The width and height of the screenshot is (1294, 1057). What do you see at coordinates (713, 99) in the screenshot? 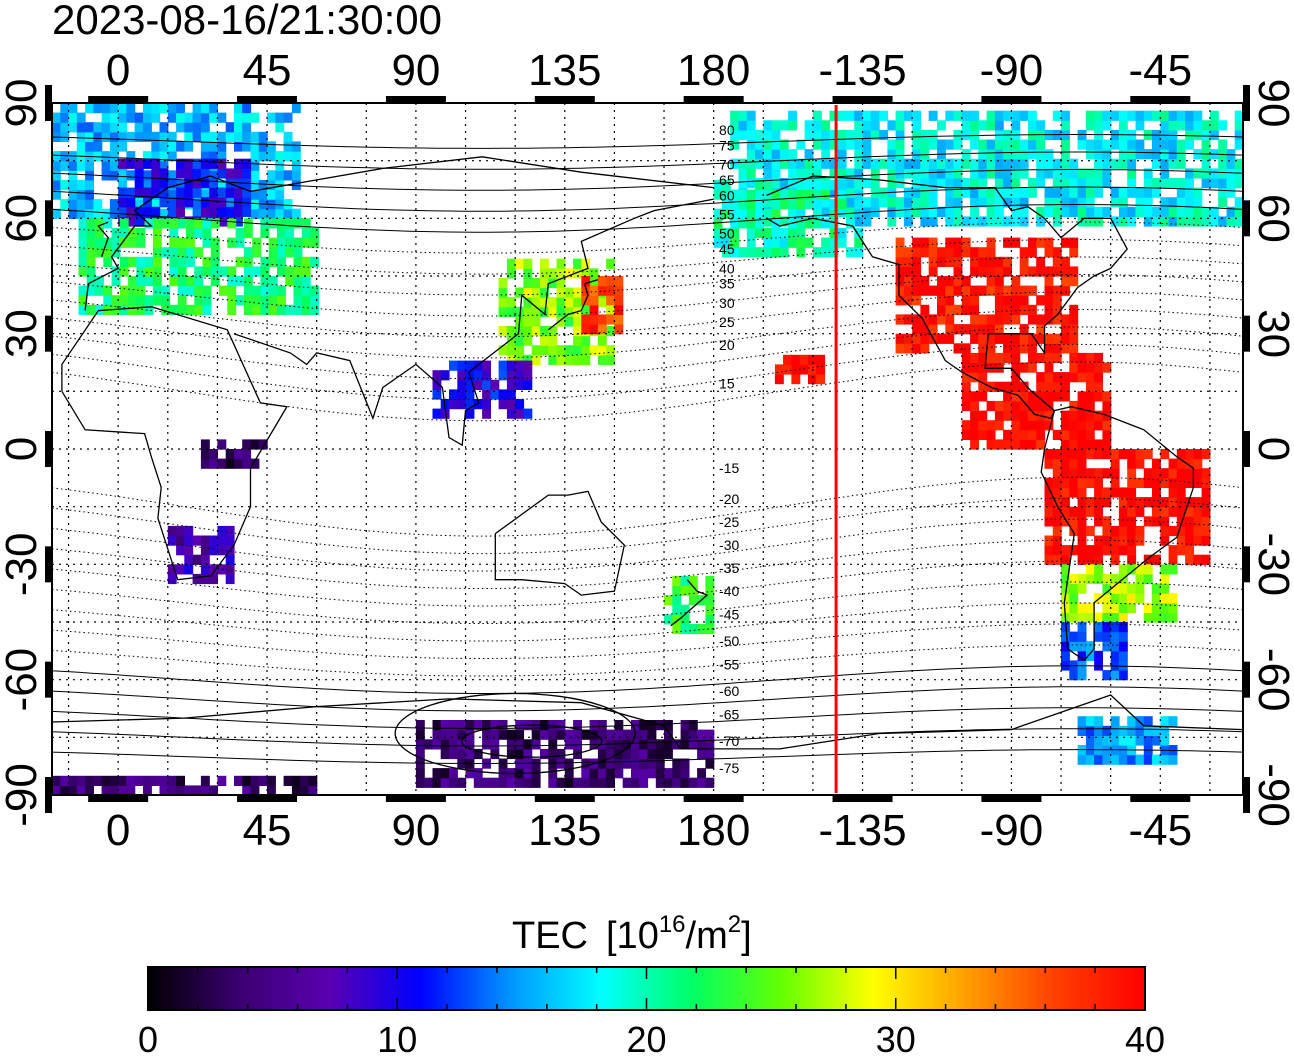
I see `frame-tick-top` at bounding box center [713, 99].